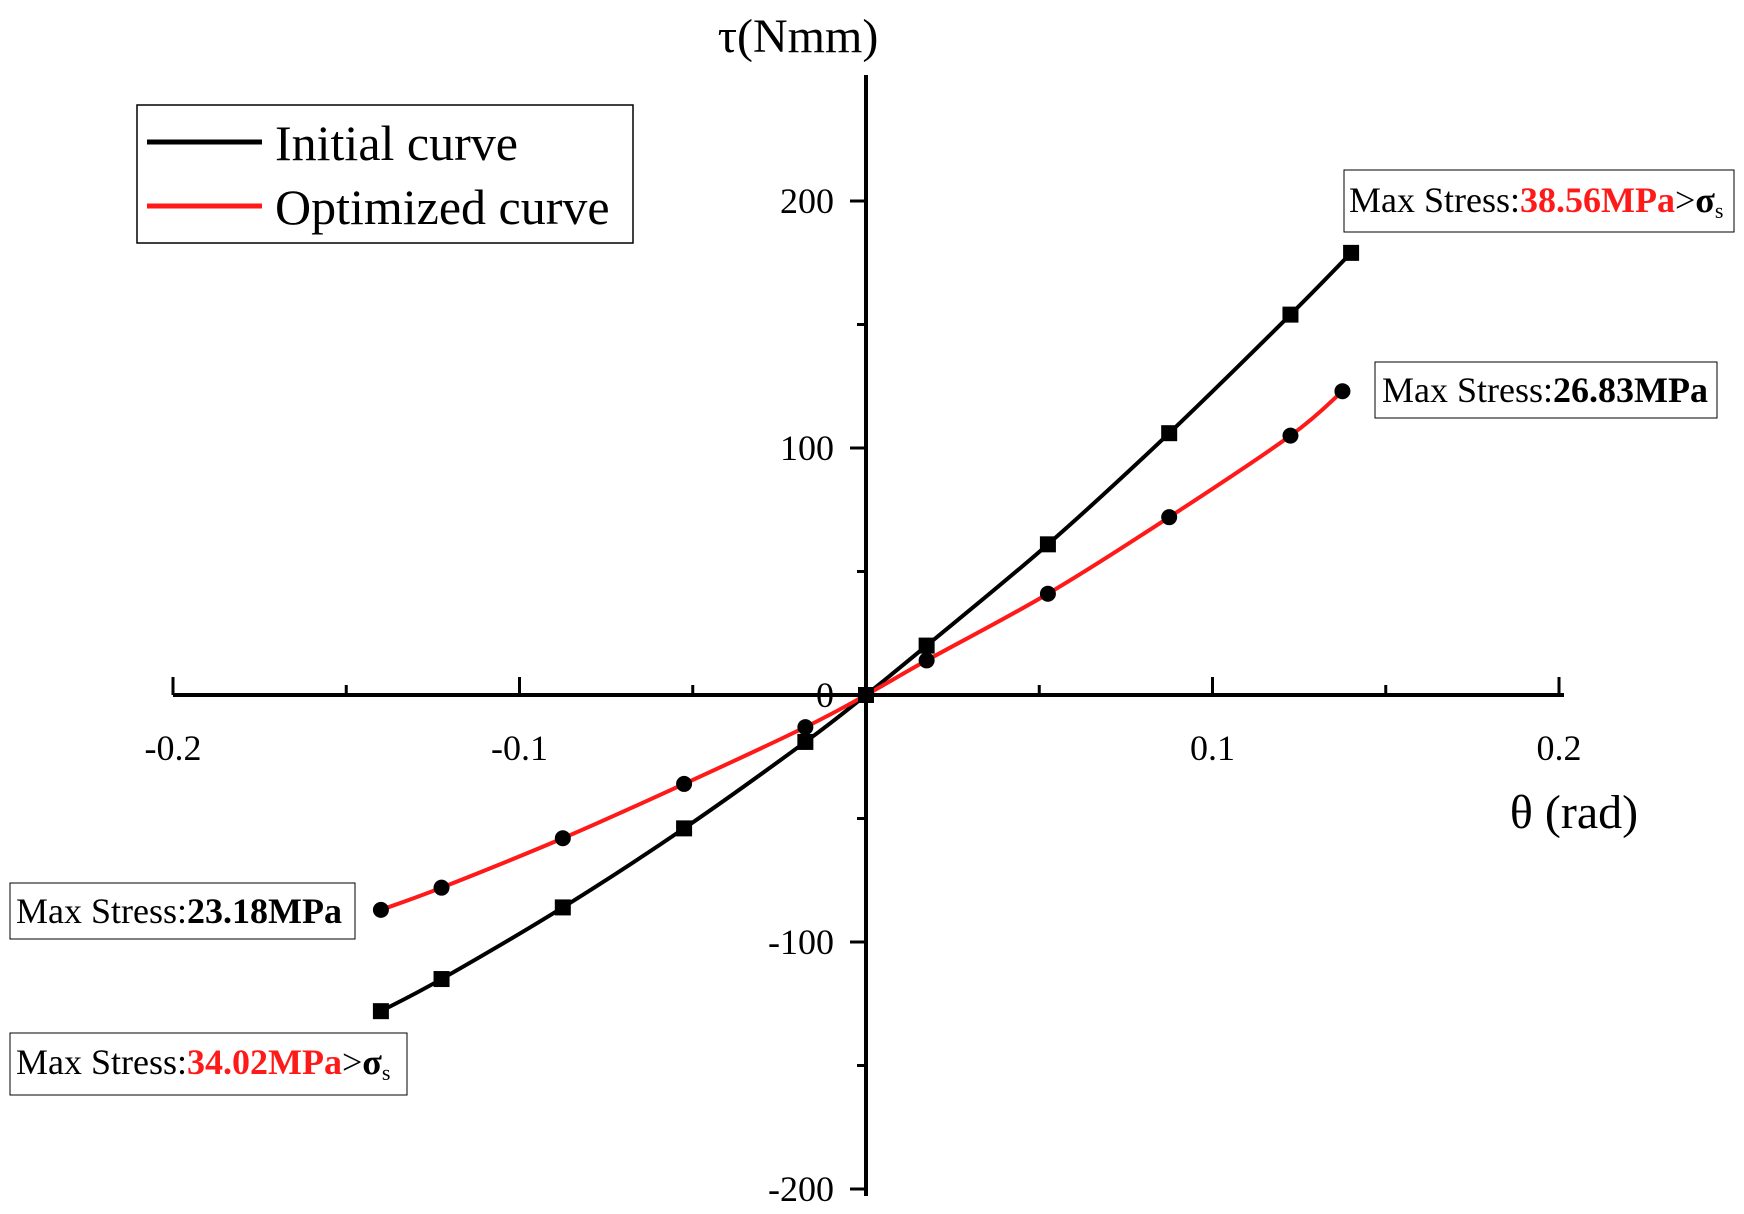 The image size is (1744, 1214). I want to click on y-tick-label: -100, so click(801, 942).